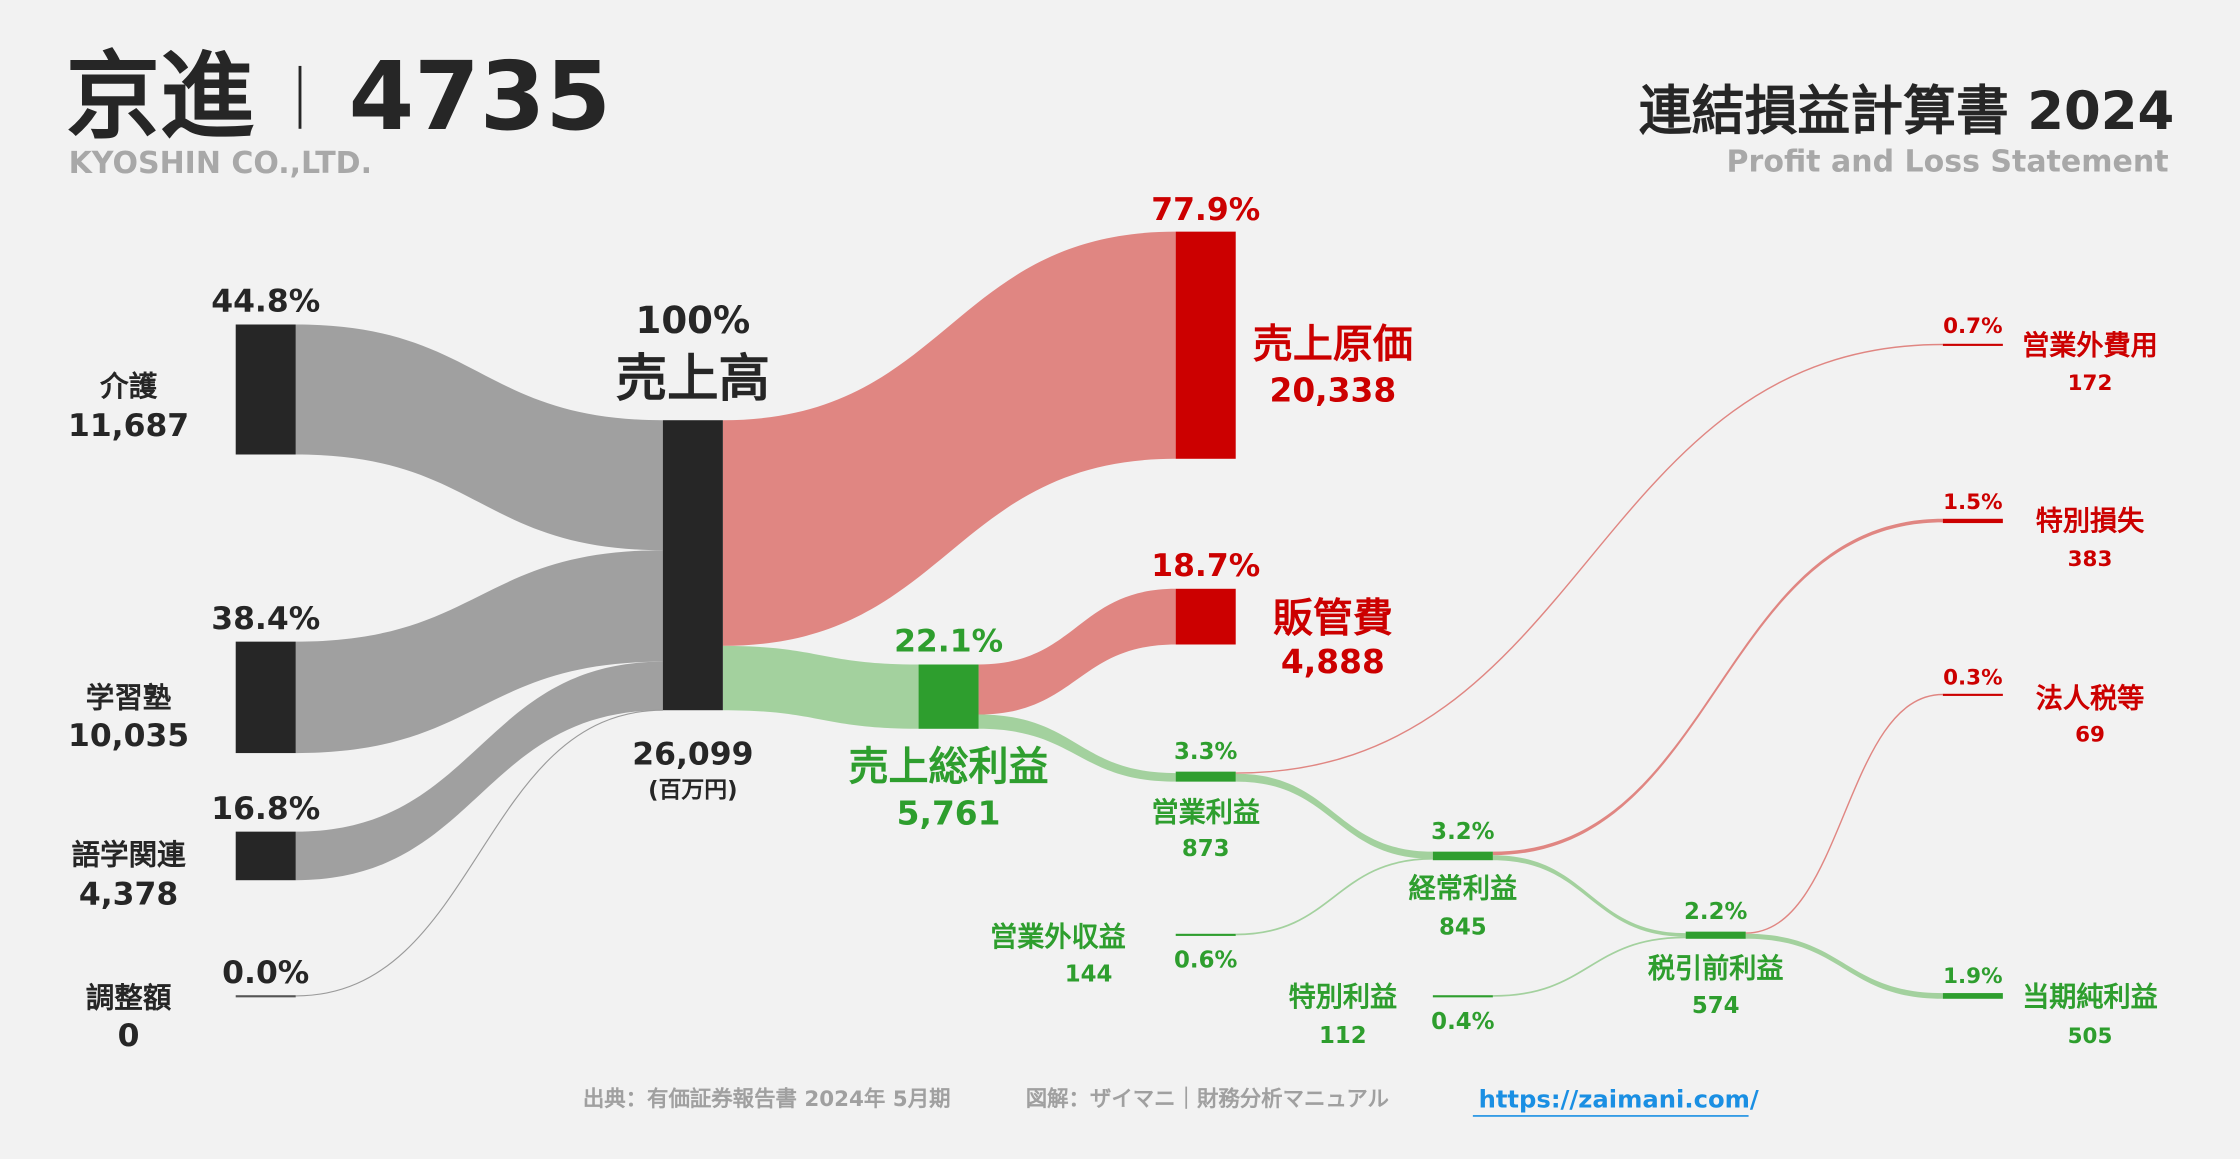 The image size is (2240, 1159). Describe the element at coordinates (1972, 521) in the screenshot. I see `node-extra-loss` at that location.